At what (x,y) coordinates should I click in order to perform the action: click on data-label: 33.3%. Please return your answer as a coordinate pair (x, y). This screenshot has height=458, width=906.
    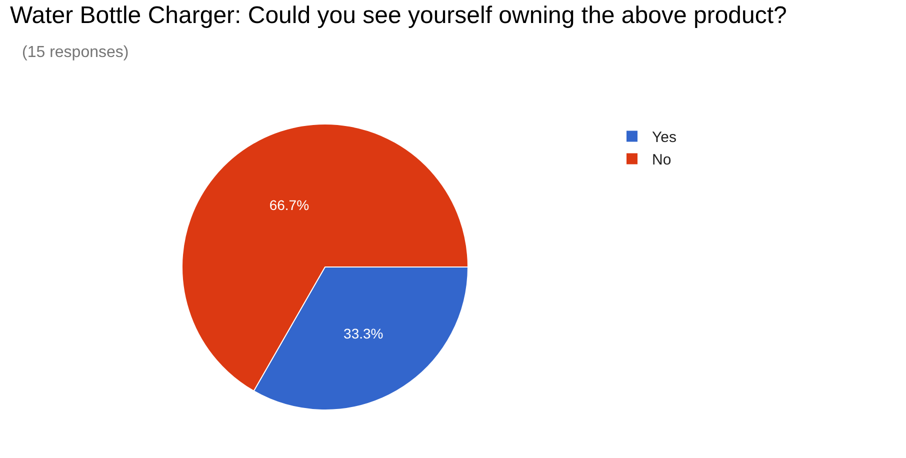
    Looking at the image, I should click on (364, 333).